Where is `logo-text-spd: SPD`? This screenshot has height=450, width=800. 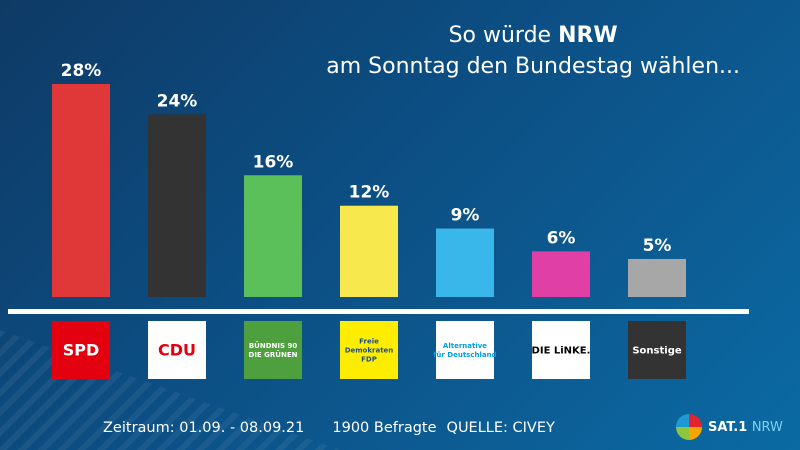 logo-text-spd: SPD is located at coordinates (81, 349).